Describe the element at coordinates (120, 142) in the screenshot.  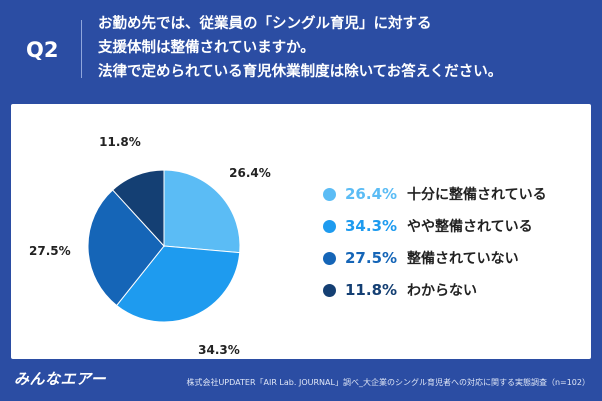
I see `pie-slice-label: 11.8%` at that location.